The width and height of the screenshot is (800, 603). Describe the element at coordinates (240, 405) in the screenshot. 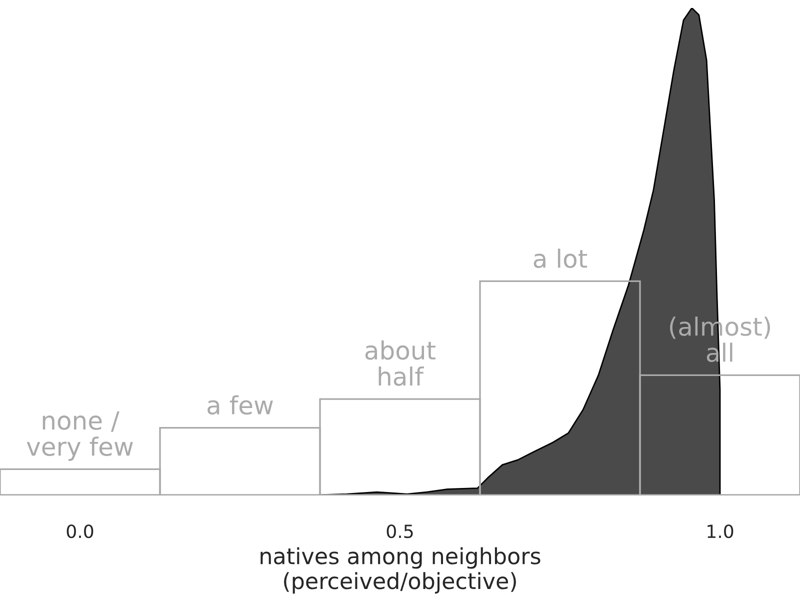

I see `annotation: a few` at that location.